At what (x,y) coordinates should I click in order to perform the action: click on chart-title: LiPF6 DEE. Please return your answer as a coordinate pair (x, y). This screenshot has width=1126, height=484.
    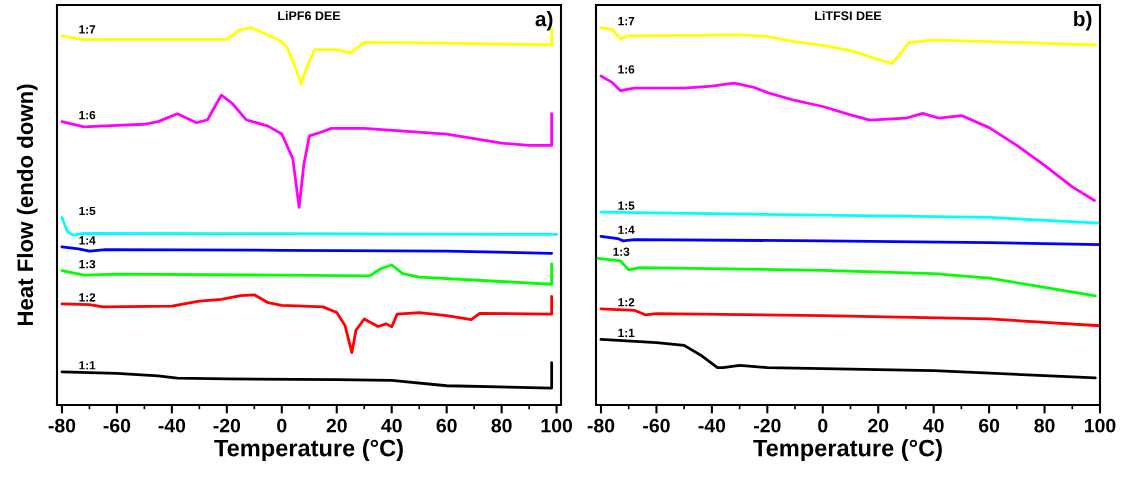
    Looking at the image, I should click on (309, 16).